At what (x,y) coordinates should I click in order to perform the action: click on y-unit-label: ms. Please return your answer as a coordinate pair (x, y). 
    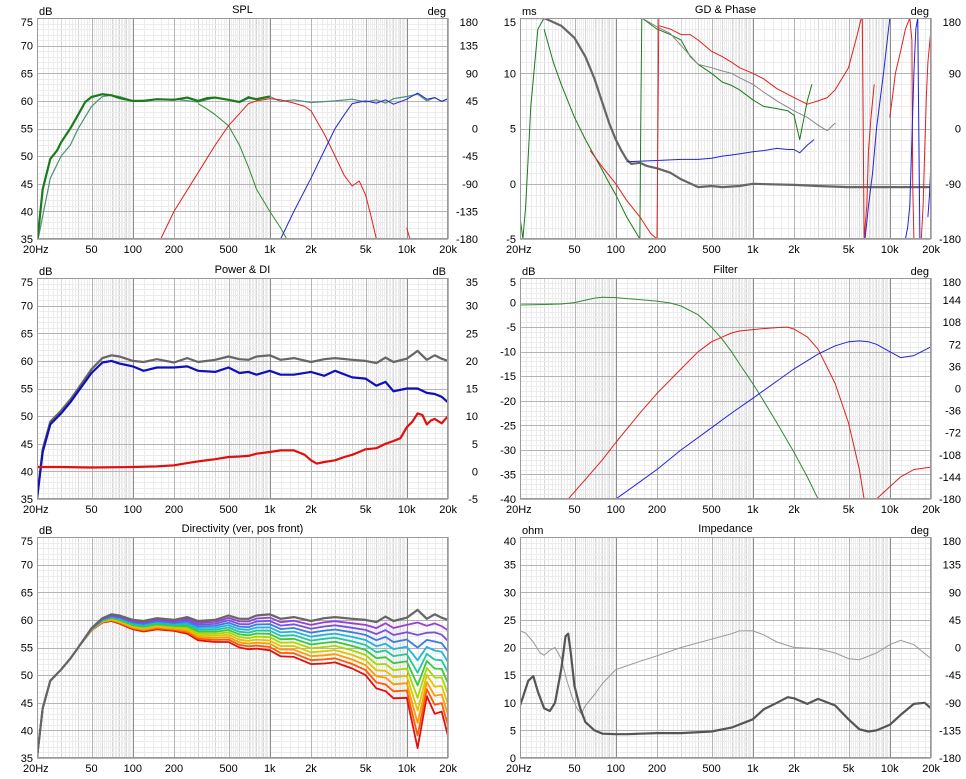
    Looking at the image, I should click on (529, 12).